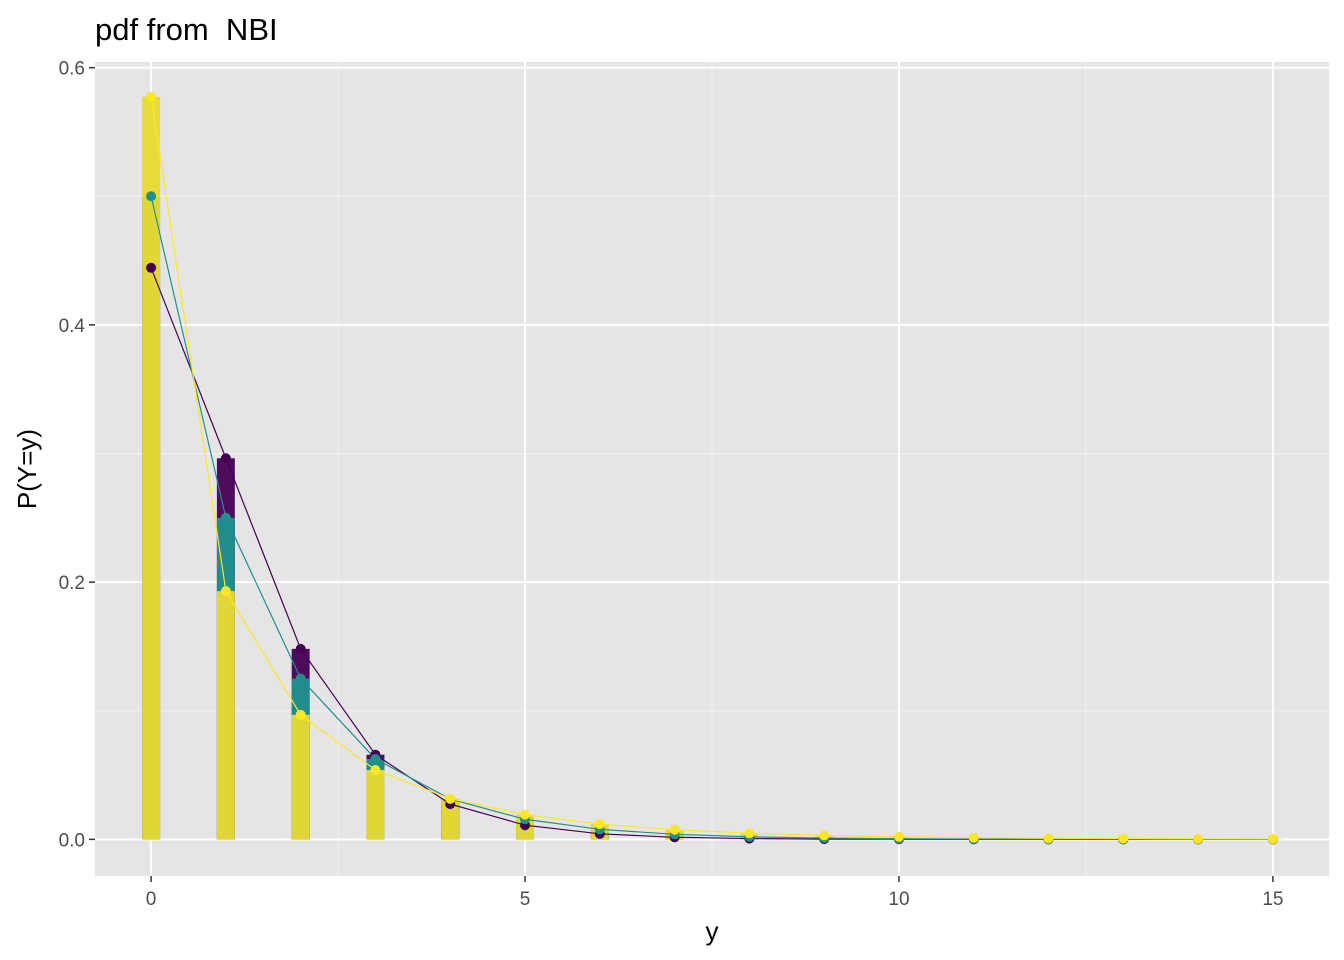 This screenshot has height=960, width=1344. What do you see at coordinates (72, 840) in the screenshot?
I see `y-tick-label: 0.0` at bounding box center [72, 840].